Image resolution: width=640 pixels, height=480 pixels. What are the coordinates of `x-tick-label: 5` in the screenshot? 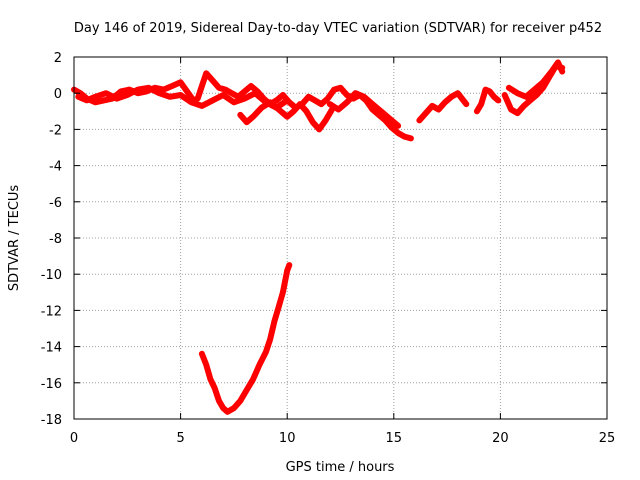 It's located at (180, 438).